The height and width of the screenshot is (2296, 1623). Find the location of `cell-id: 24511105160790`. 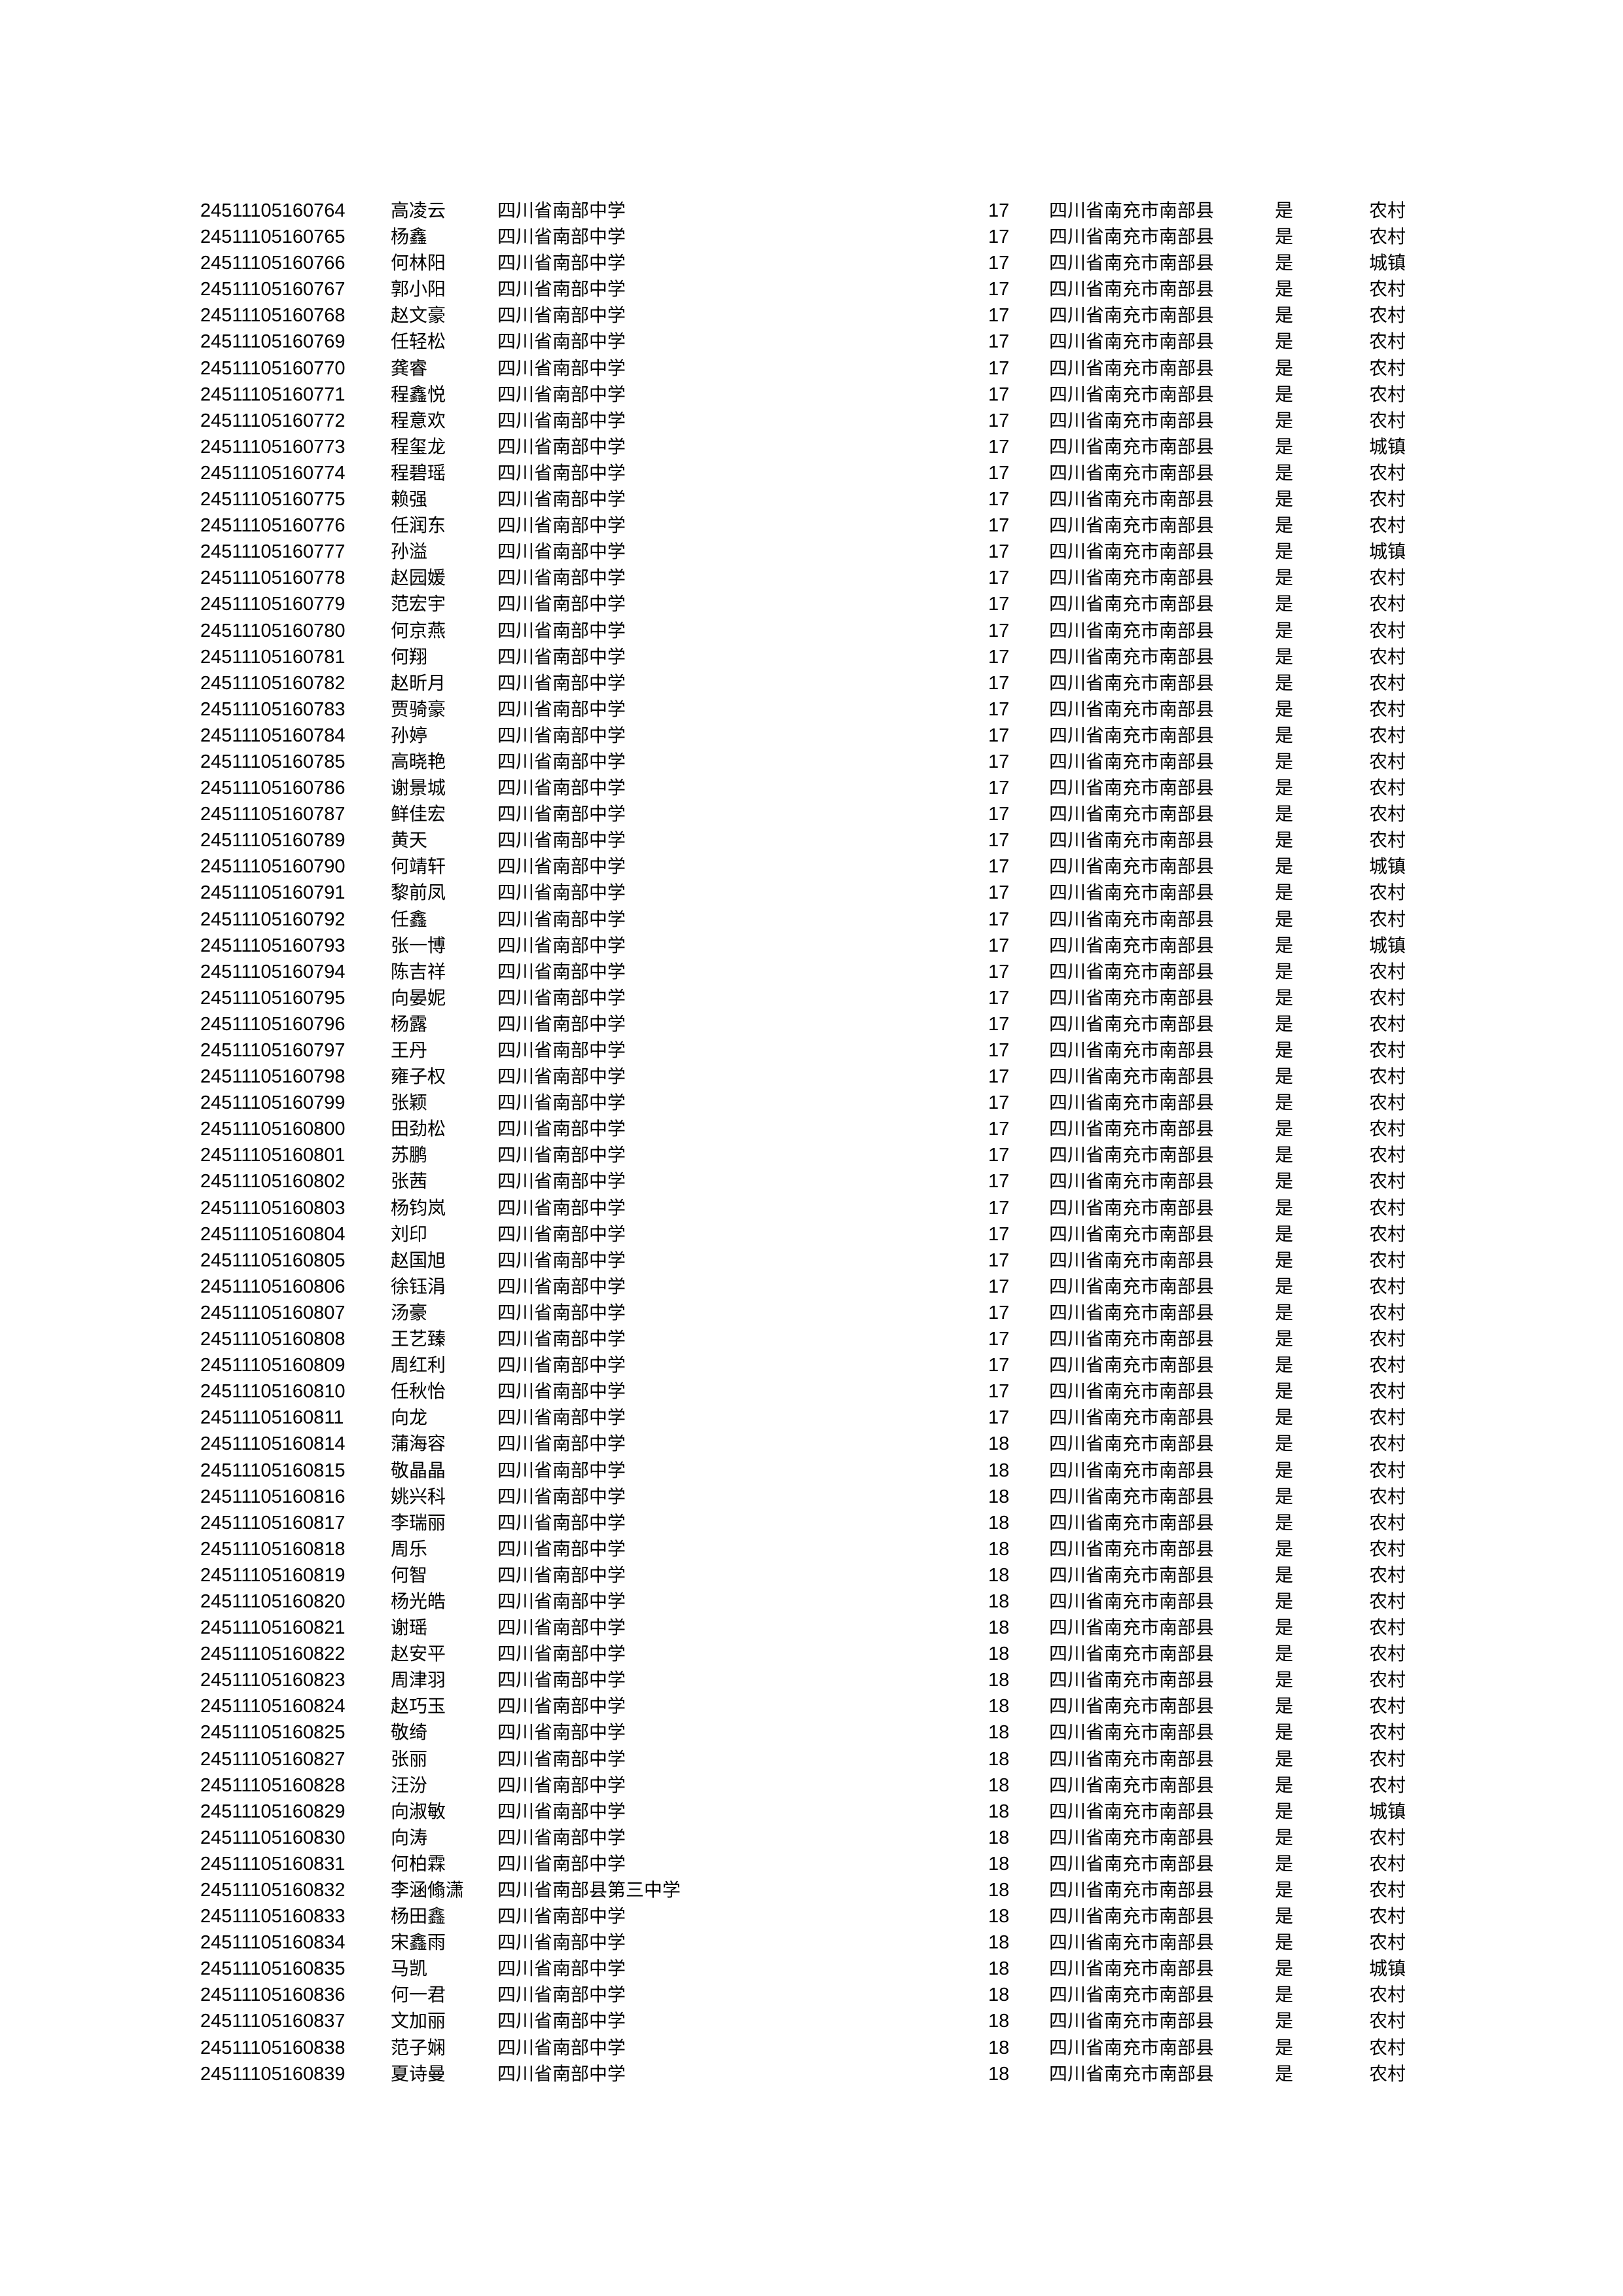

cell-id: 24511105160790 is located at coordinates (273, 867).